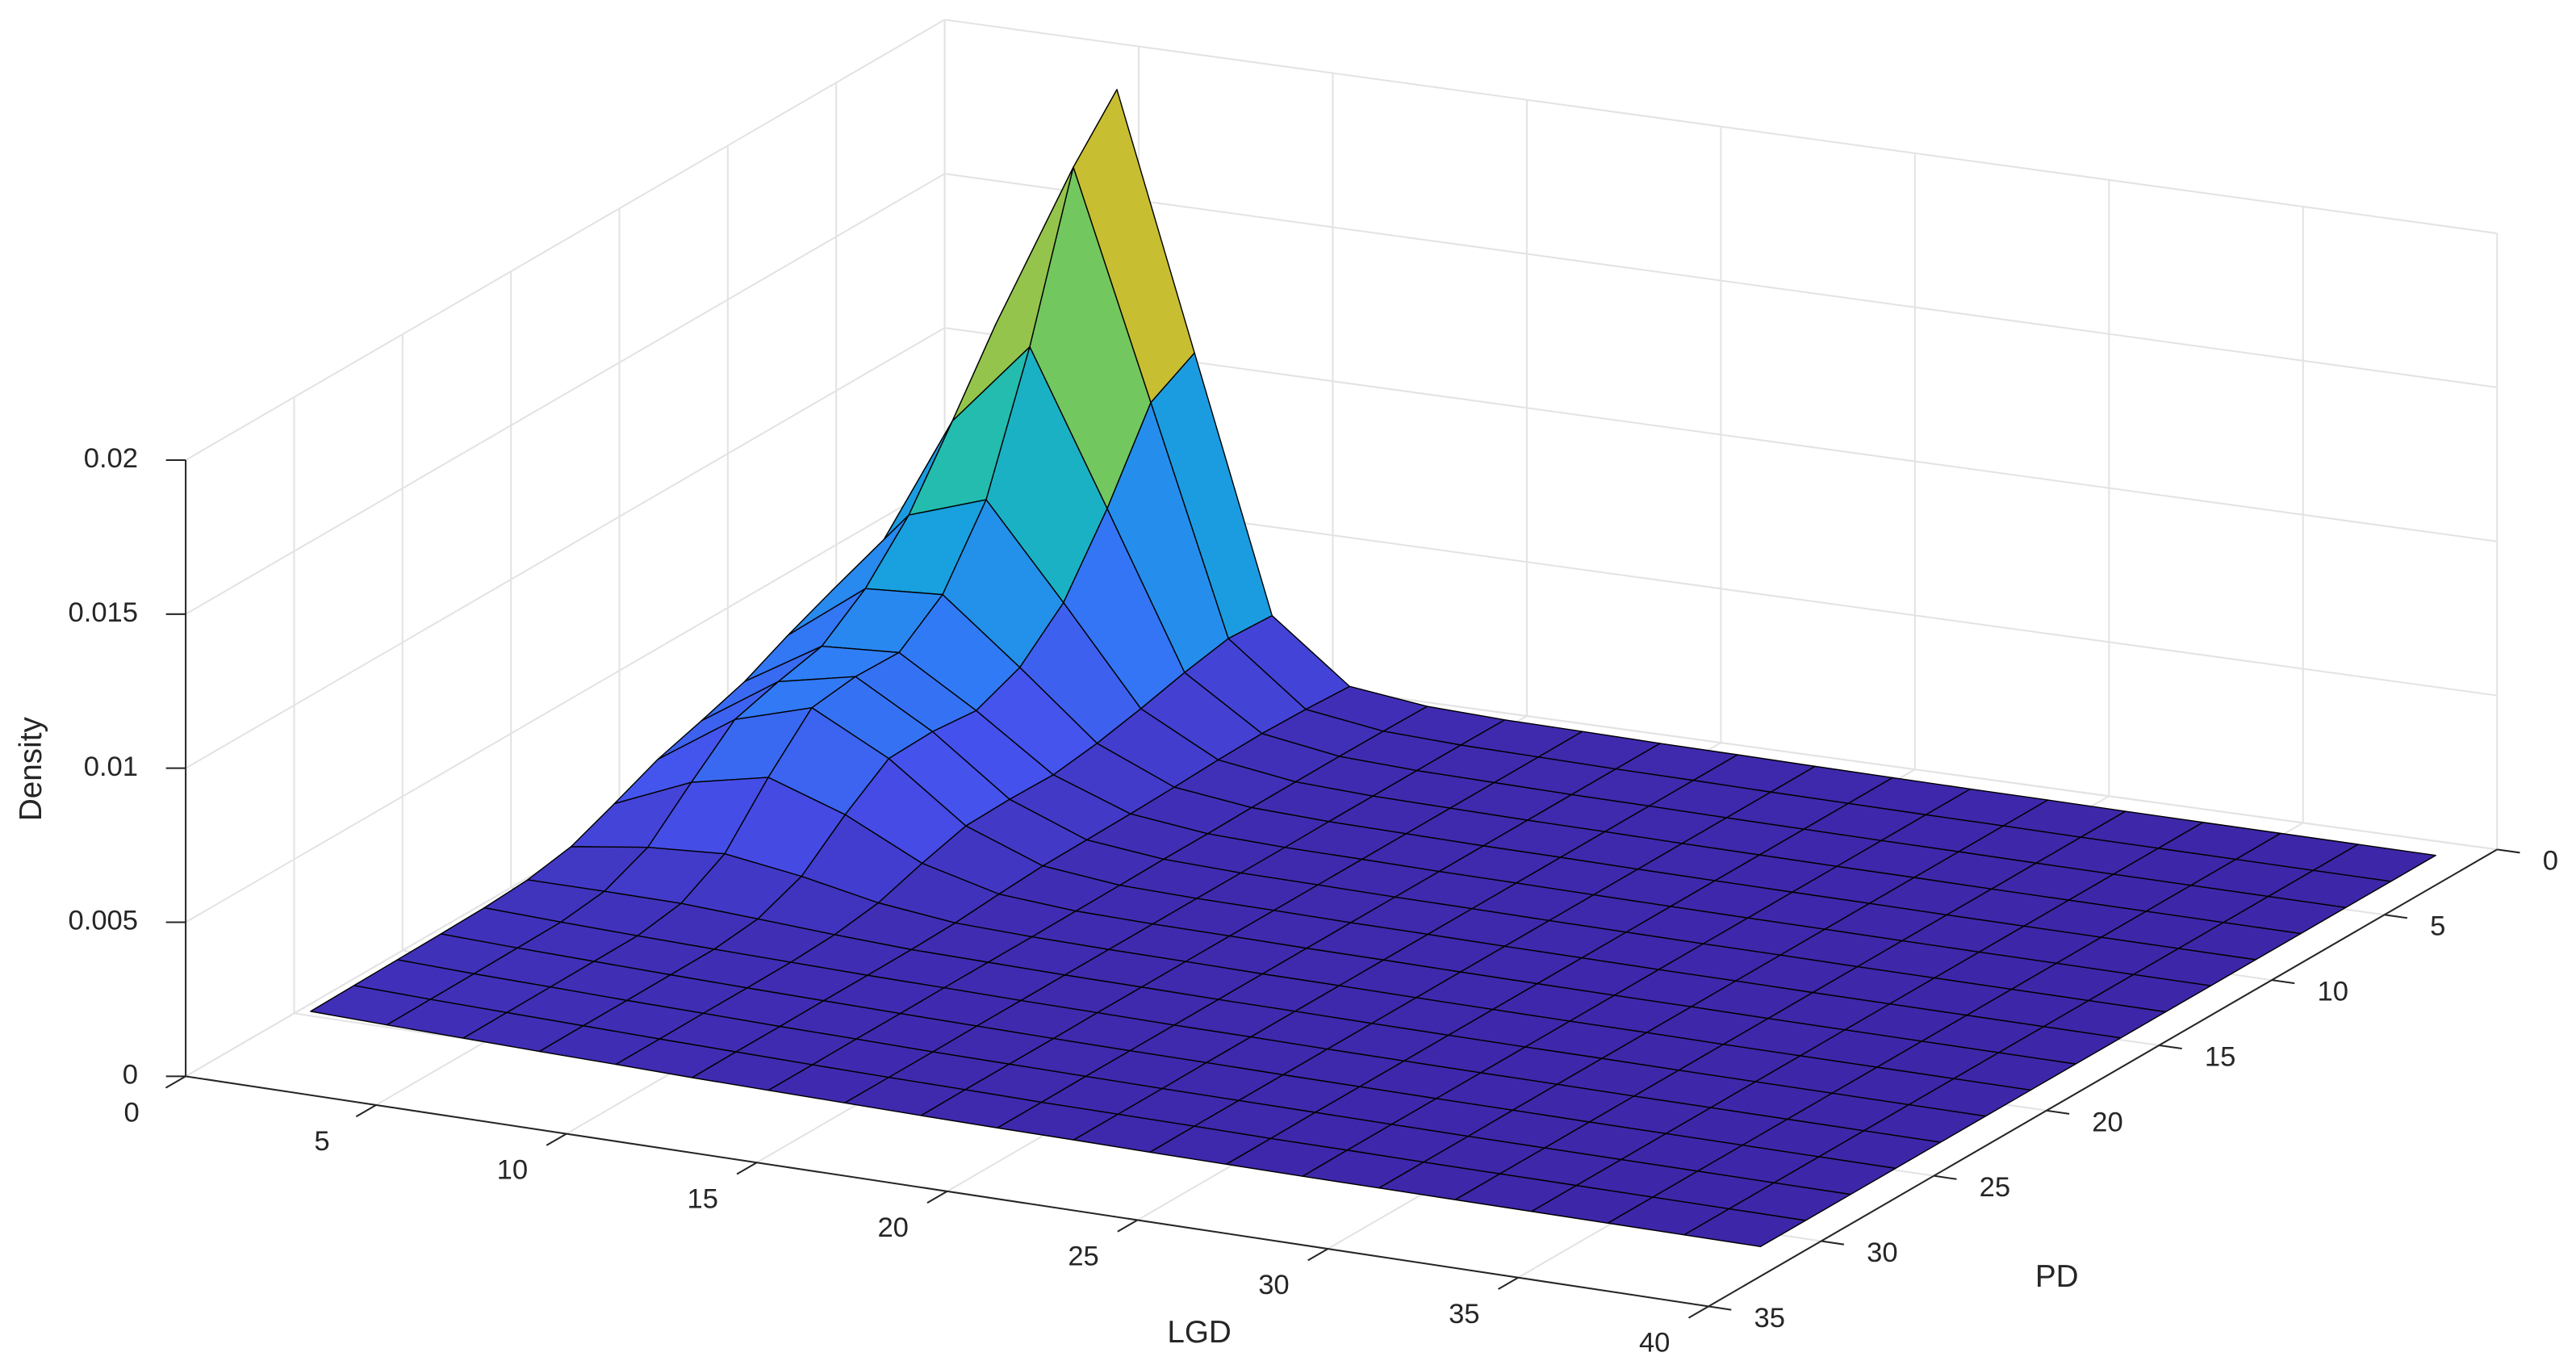 Image resolution: width=2576 pixels, height=1365 pixels. What do you see at coordinates (1995, 1187) in the screenshot?
I see `y-tick-label: 25` at bounding box center [1995, 1187].